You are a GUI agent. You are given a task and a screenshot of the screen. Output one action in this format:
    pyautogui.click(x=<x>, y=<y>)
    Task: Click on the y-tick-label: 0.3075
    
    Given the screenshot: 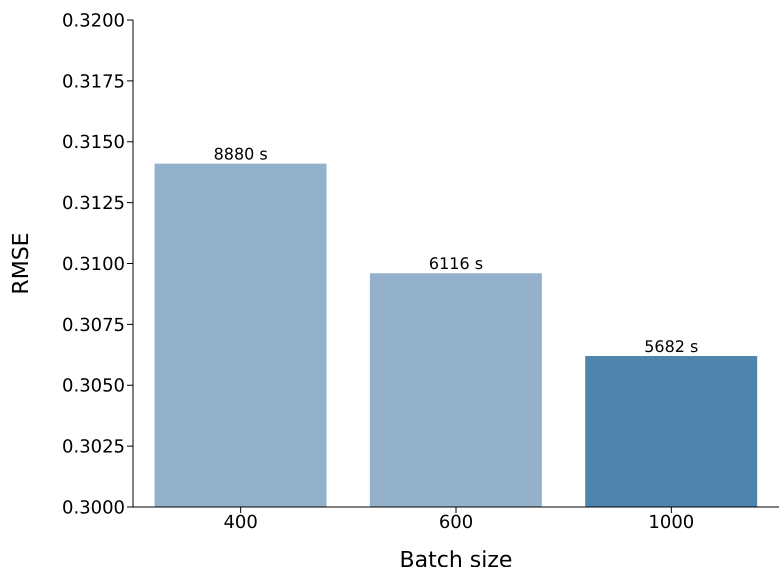 What is the action you would take?
    pyautogui.click(x=93, y=325)
    